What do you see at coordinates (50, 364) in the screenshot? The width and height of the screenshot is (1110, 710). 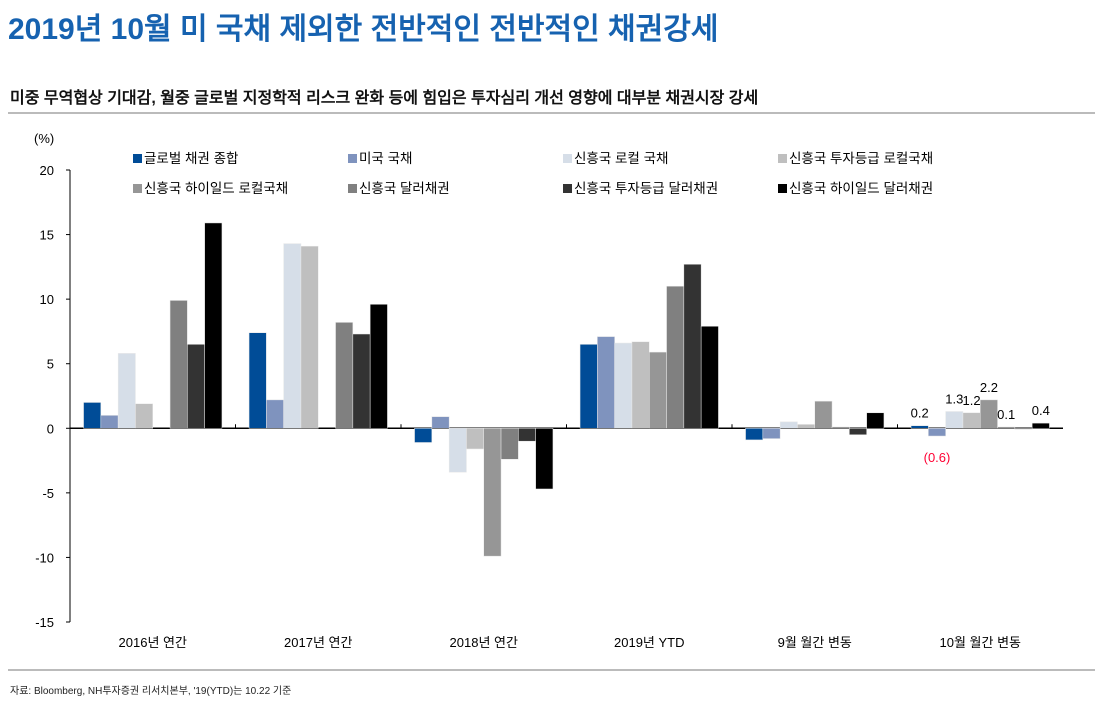 I see `y-tick-label: 5` at bounding box center [50, 364].